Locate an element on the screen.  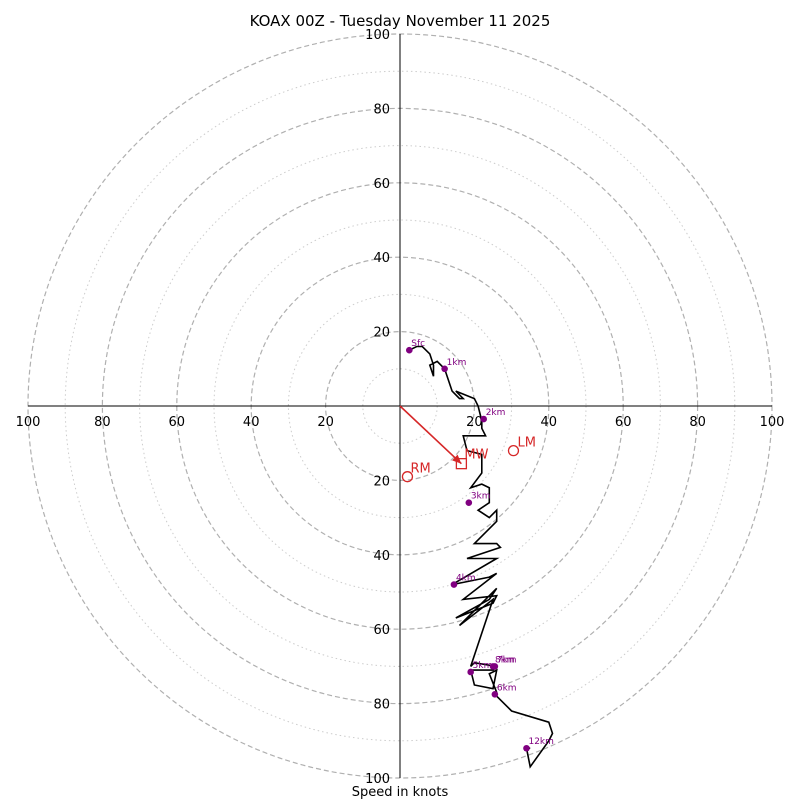
mean-wind-marker is located at coordinates (461, 464).